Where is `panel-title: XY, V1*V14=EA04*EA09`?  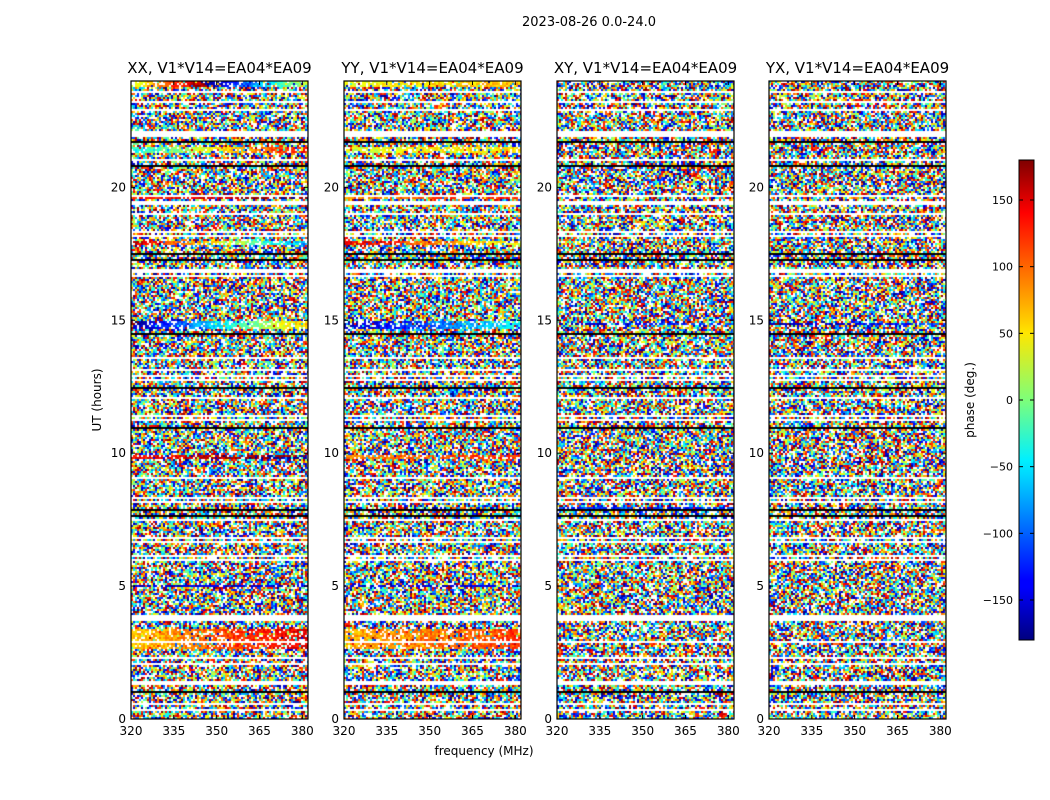
panel-title: XY, V1*V14=EA04*EA09 is located at coordinates (645, 68).